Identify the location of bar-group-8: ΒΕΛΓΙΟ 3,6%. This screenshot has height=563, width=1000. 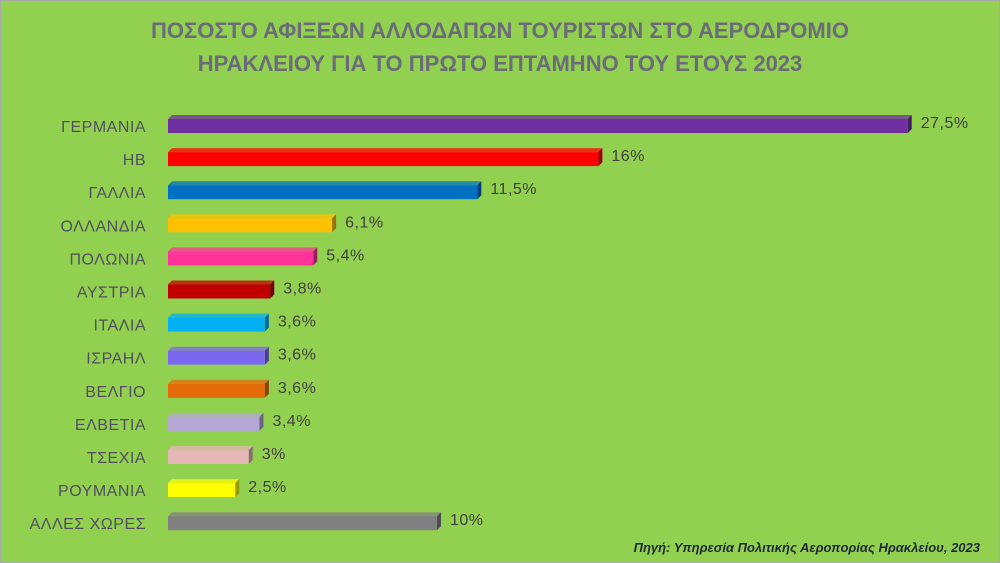
(200, 390).